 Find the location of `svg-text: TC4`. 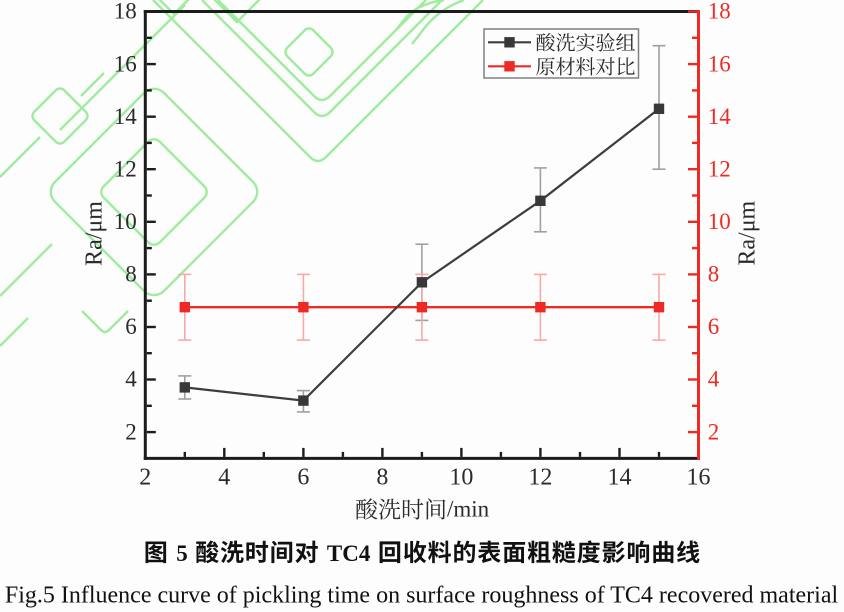

svg-text: TC4 is located at coordinates (349, 553).